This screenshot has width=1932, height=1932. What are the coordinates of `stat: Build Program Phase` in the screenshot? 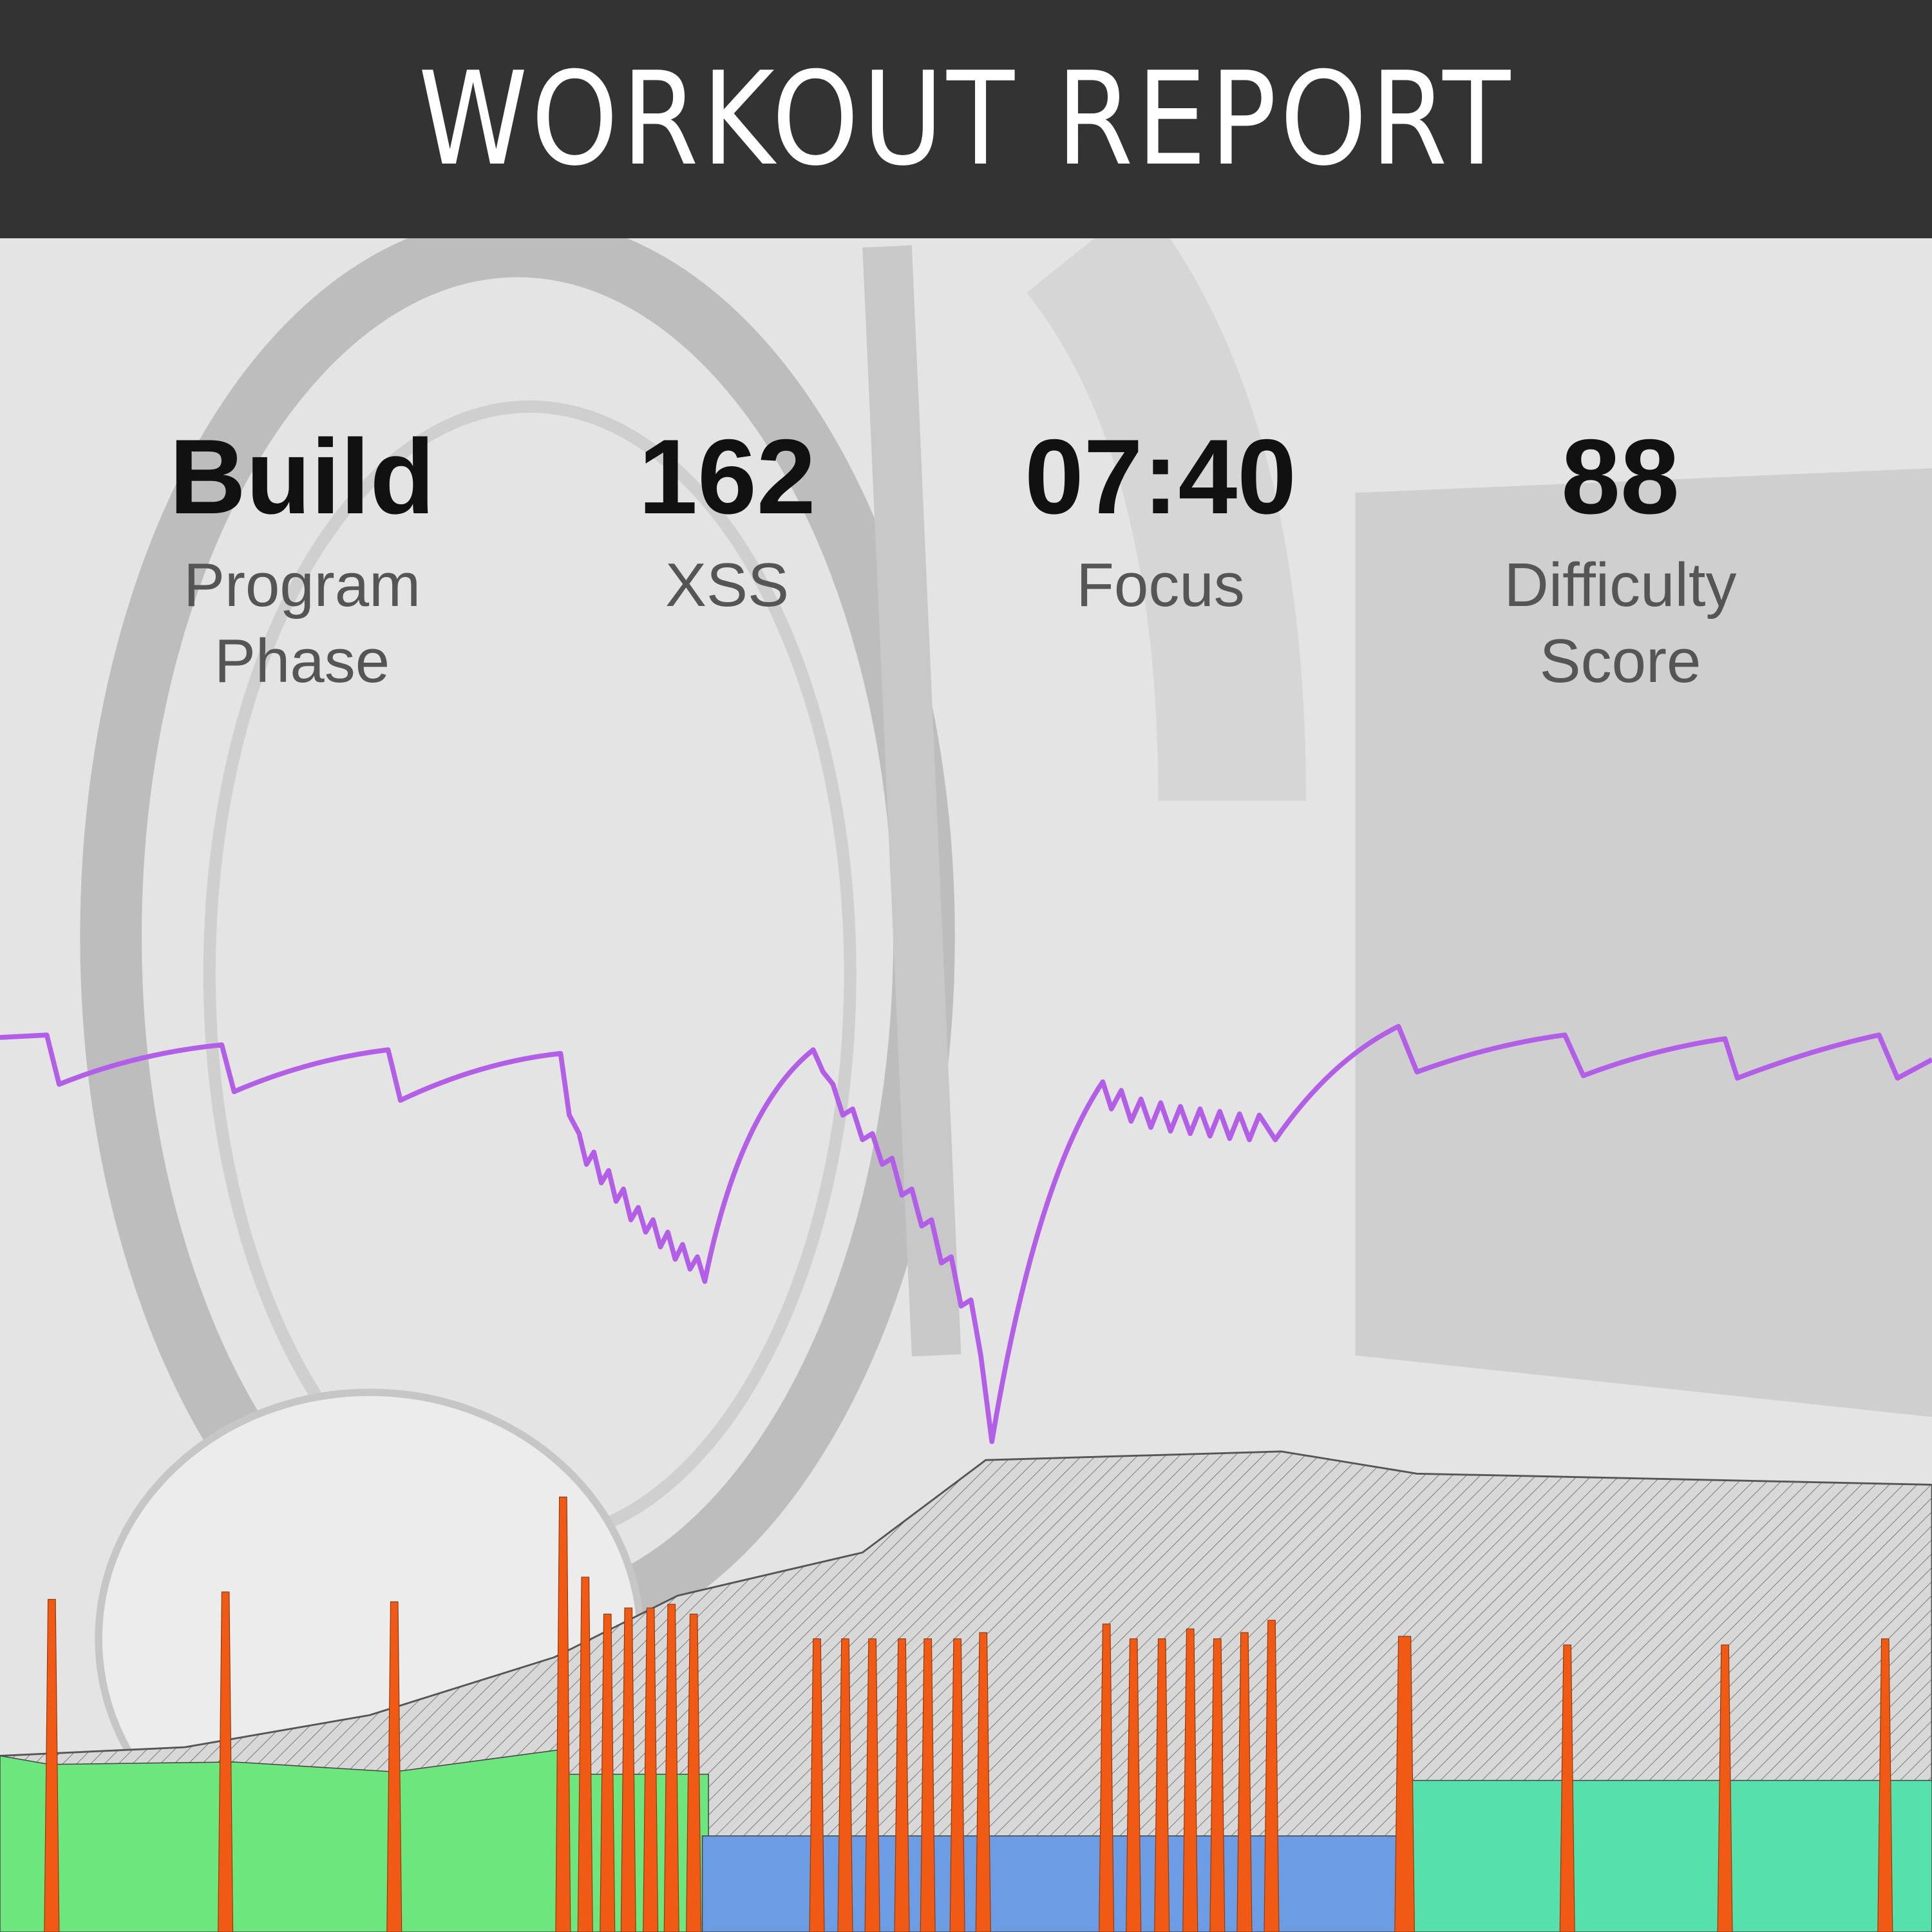 It's located at (302, 555).